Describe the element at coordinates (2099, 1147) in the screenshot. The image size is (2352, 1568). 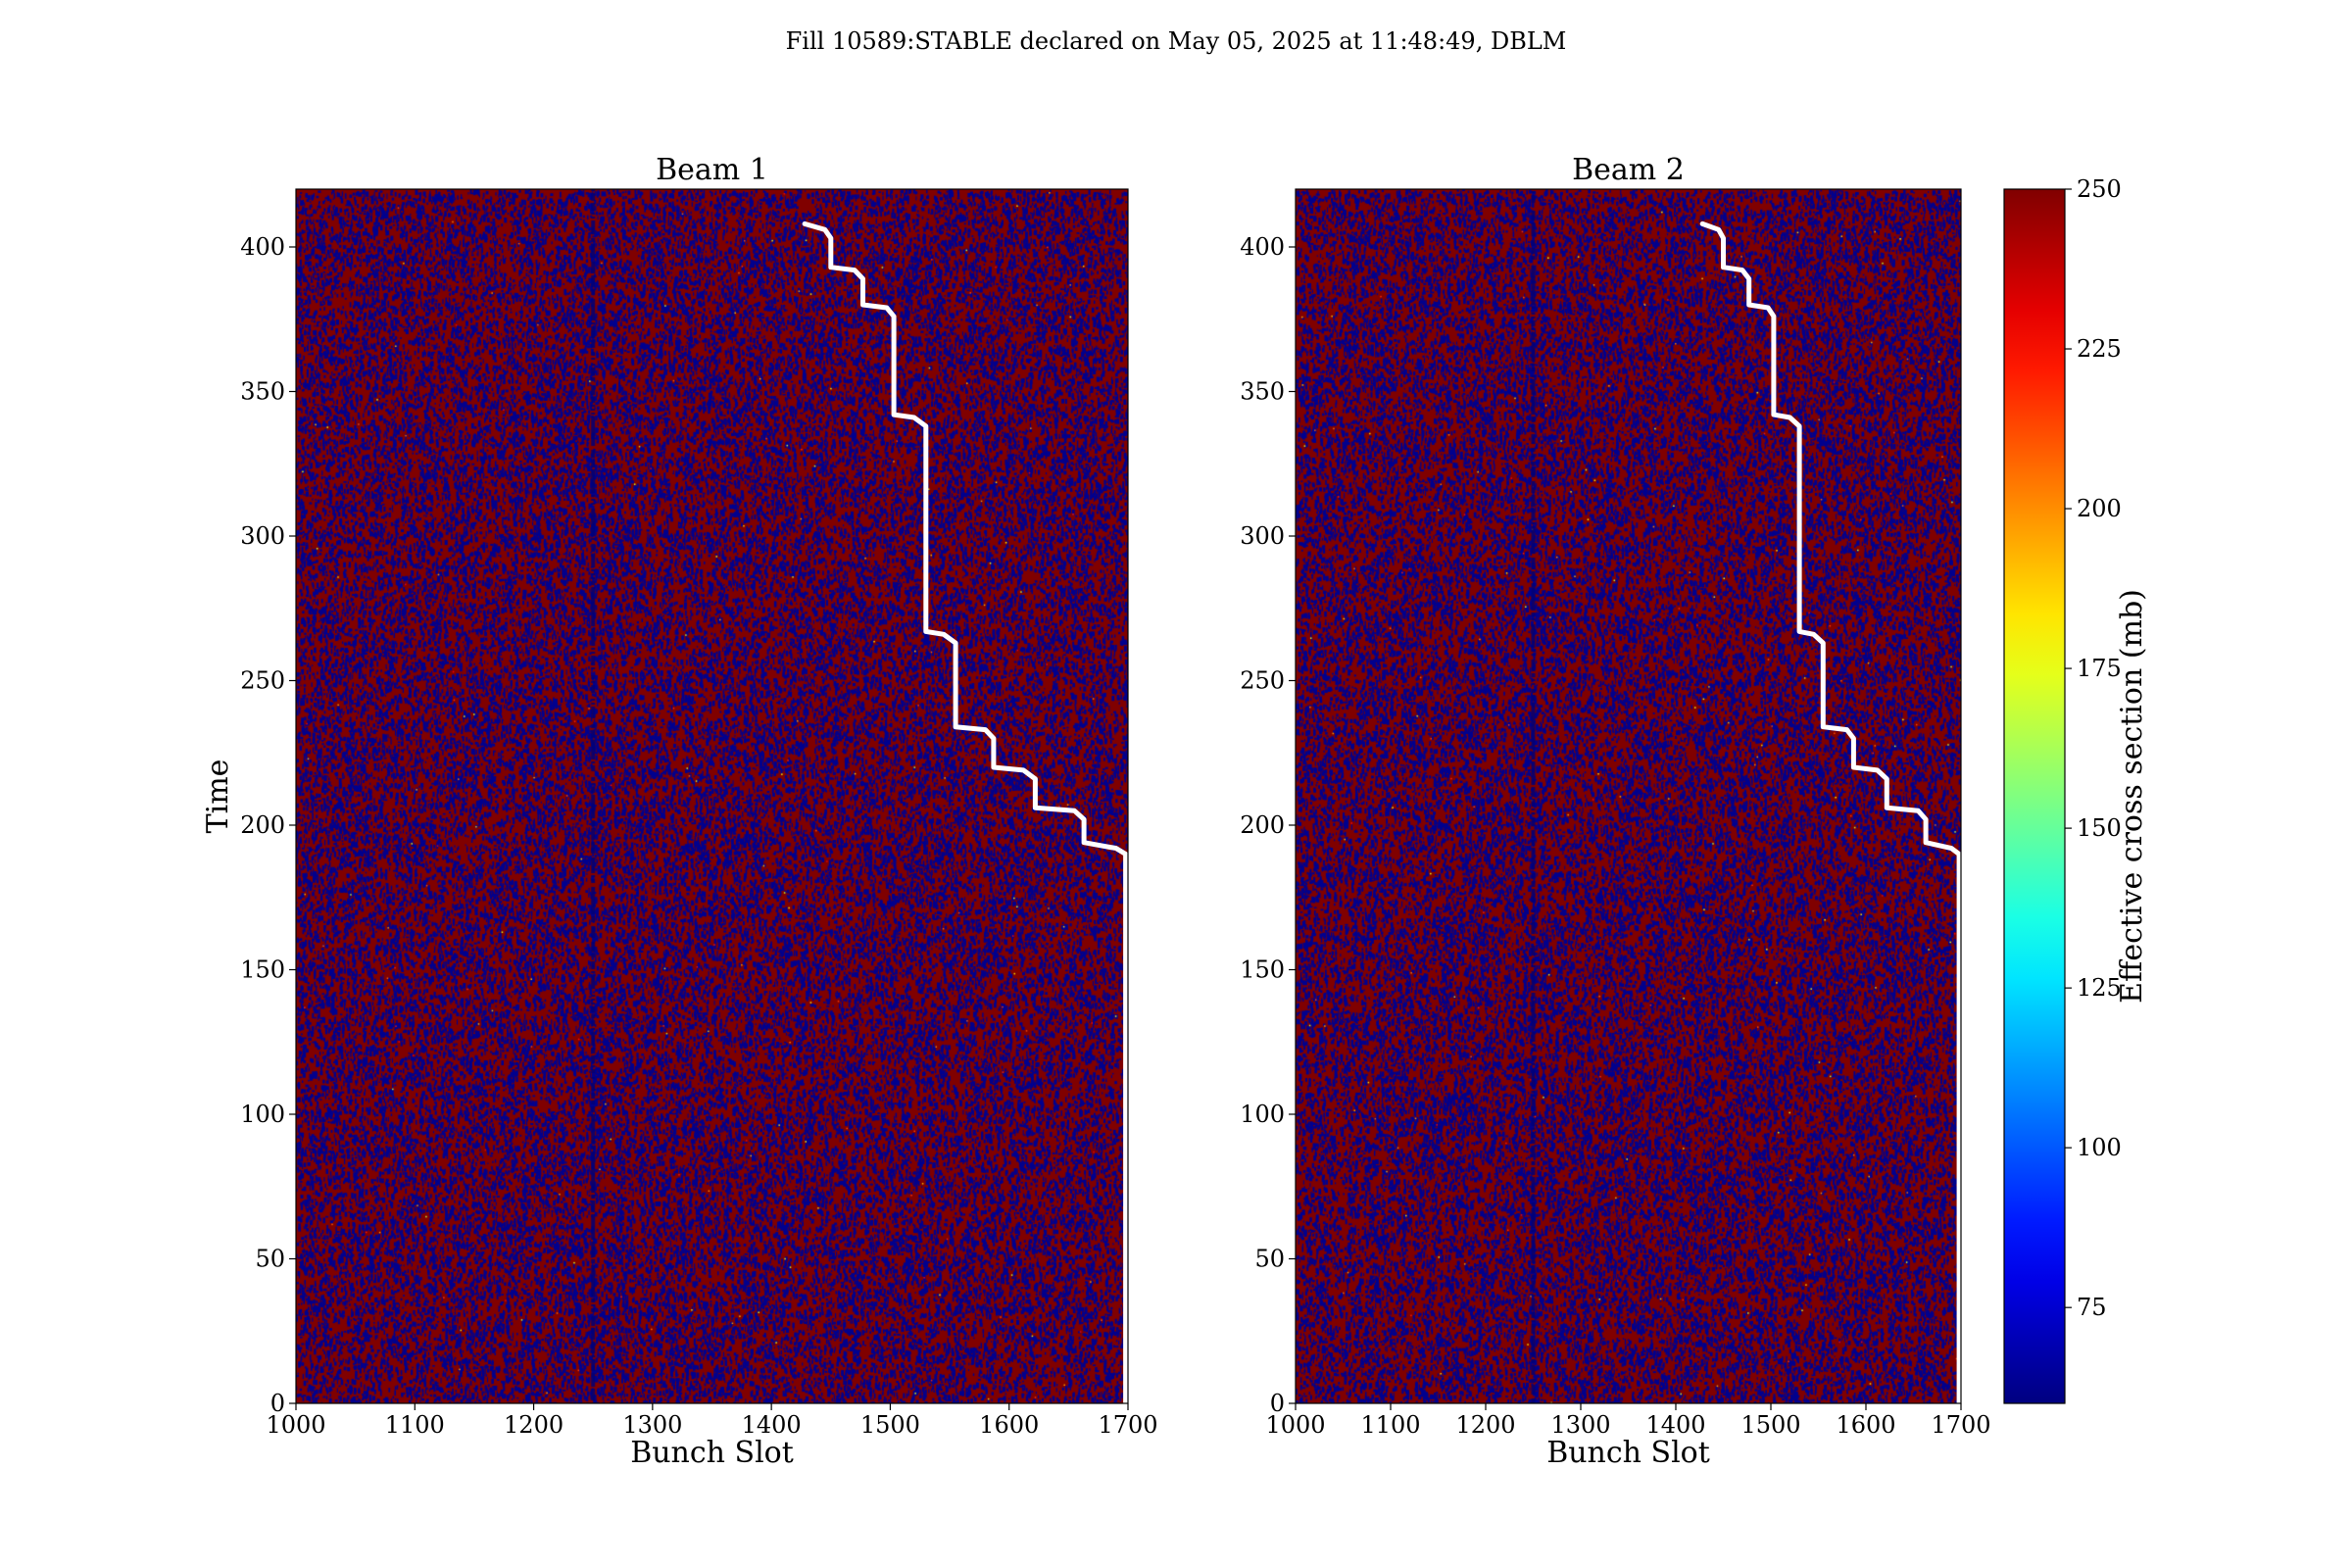
I see `colorbar-tick-label: 100` at that location.